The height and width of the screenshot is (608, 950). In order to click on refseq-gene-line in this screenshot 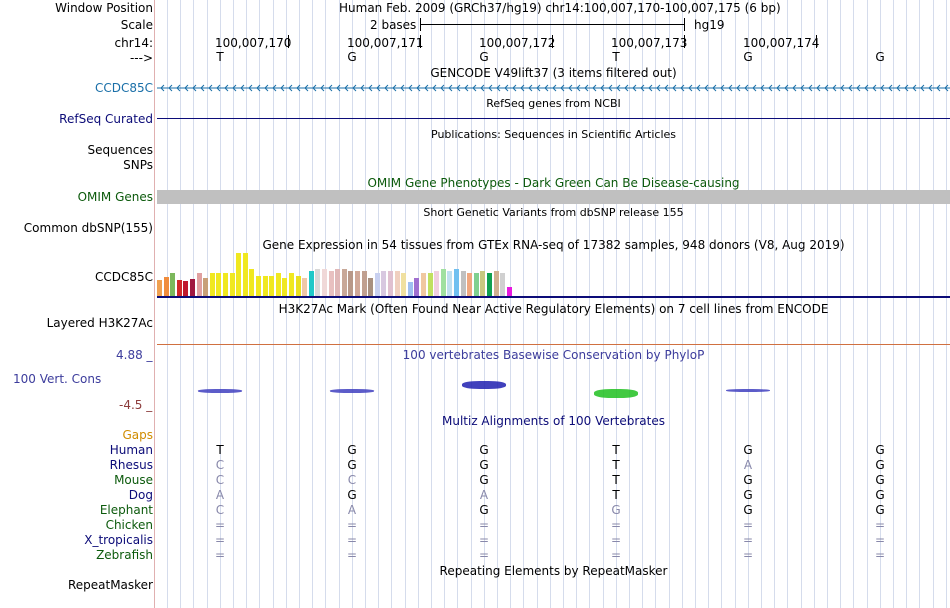, I will do `click(553, 118)`.